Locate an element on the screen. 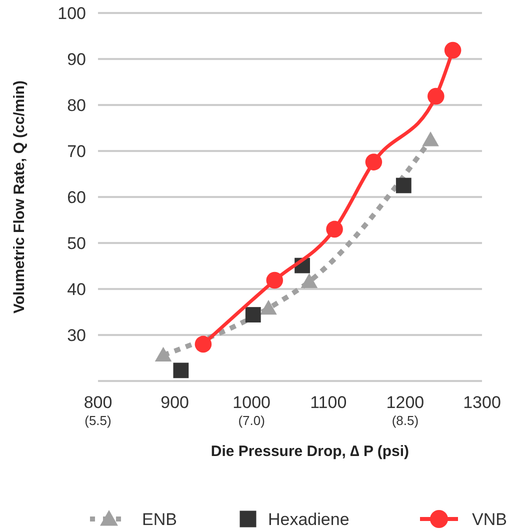 The image size is (513, 531). x2-tick-label: (5.5) is located at coordinates (98, 420).